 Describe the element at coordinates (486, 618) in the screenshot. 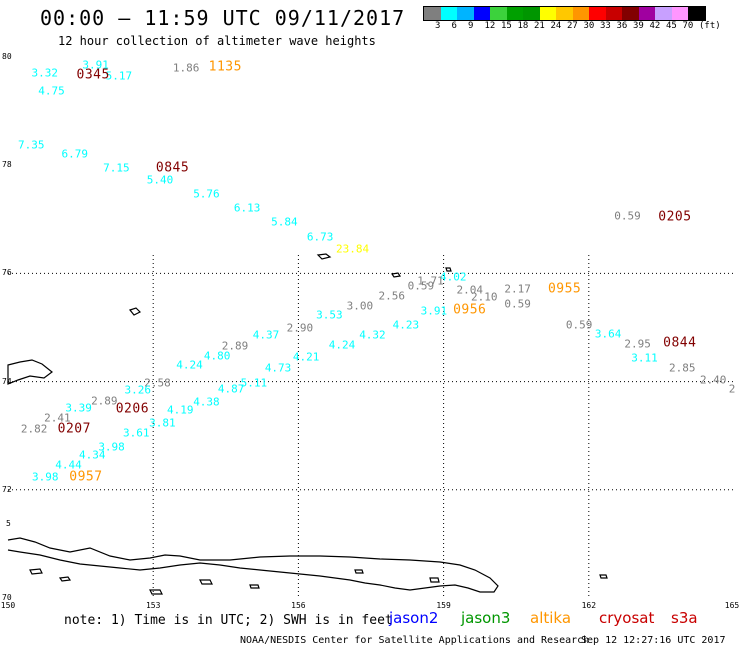

I see `satellite-name: jason3` at that location.